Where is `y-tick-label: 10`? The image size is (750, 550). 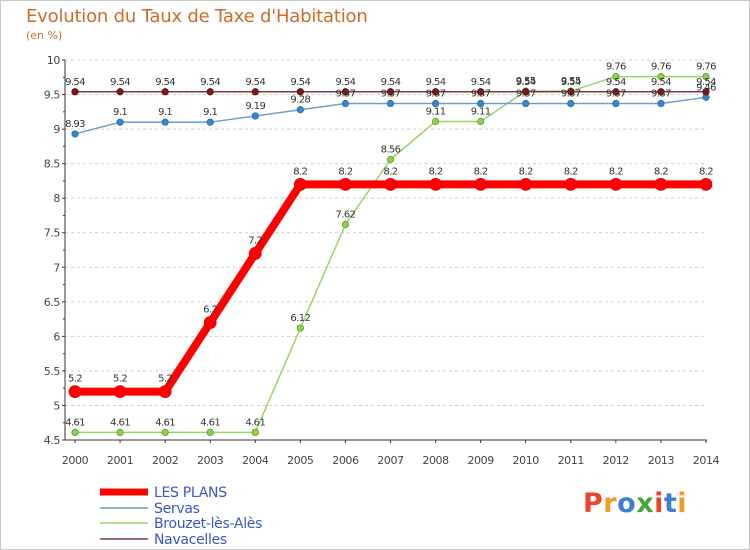 y-tick-label: 10 is located at coordinates (54, 60).